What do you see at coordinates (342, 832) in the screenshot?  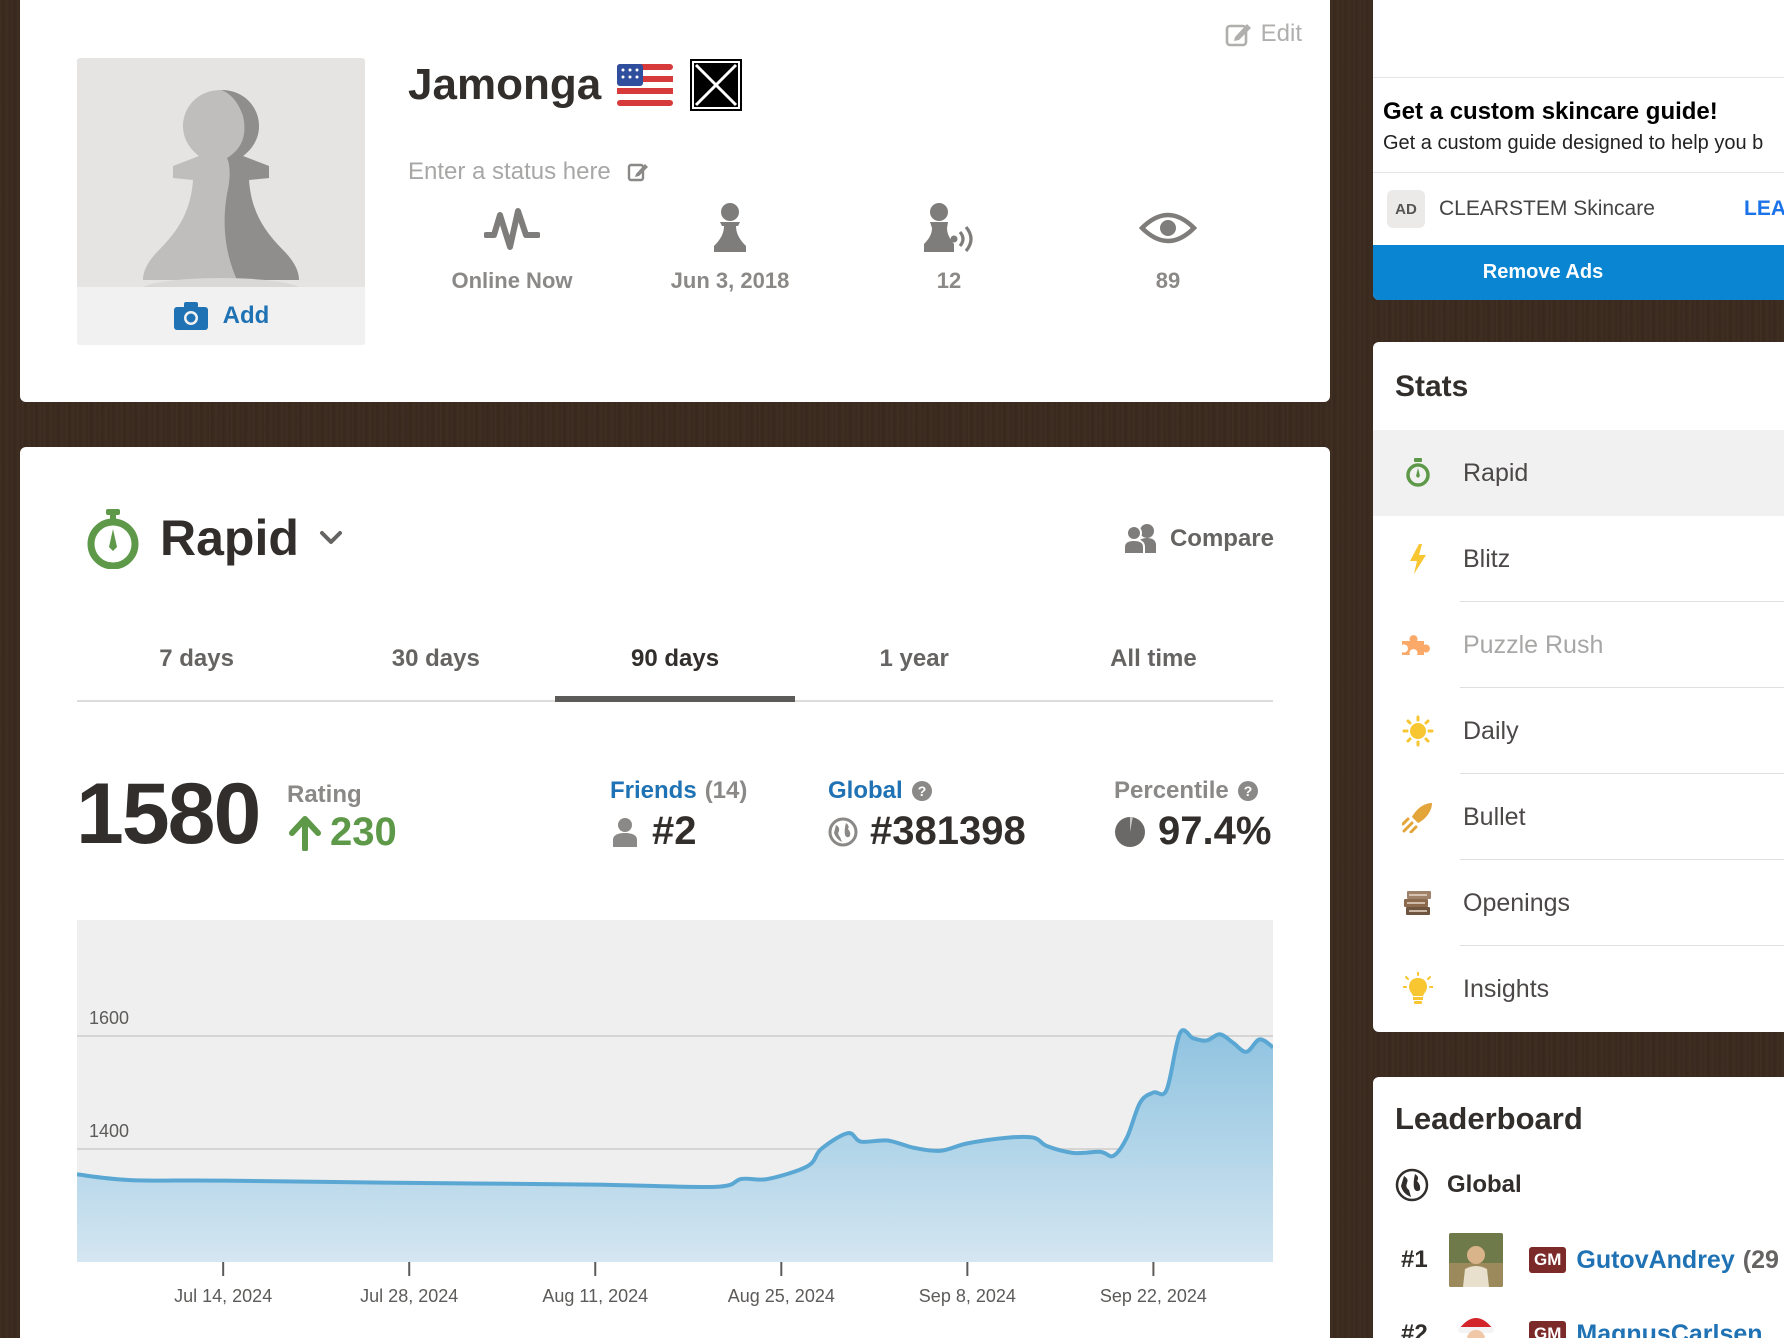 I see `rating-change: 230` at bounding box center [342, 832].